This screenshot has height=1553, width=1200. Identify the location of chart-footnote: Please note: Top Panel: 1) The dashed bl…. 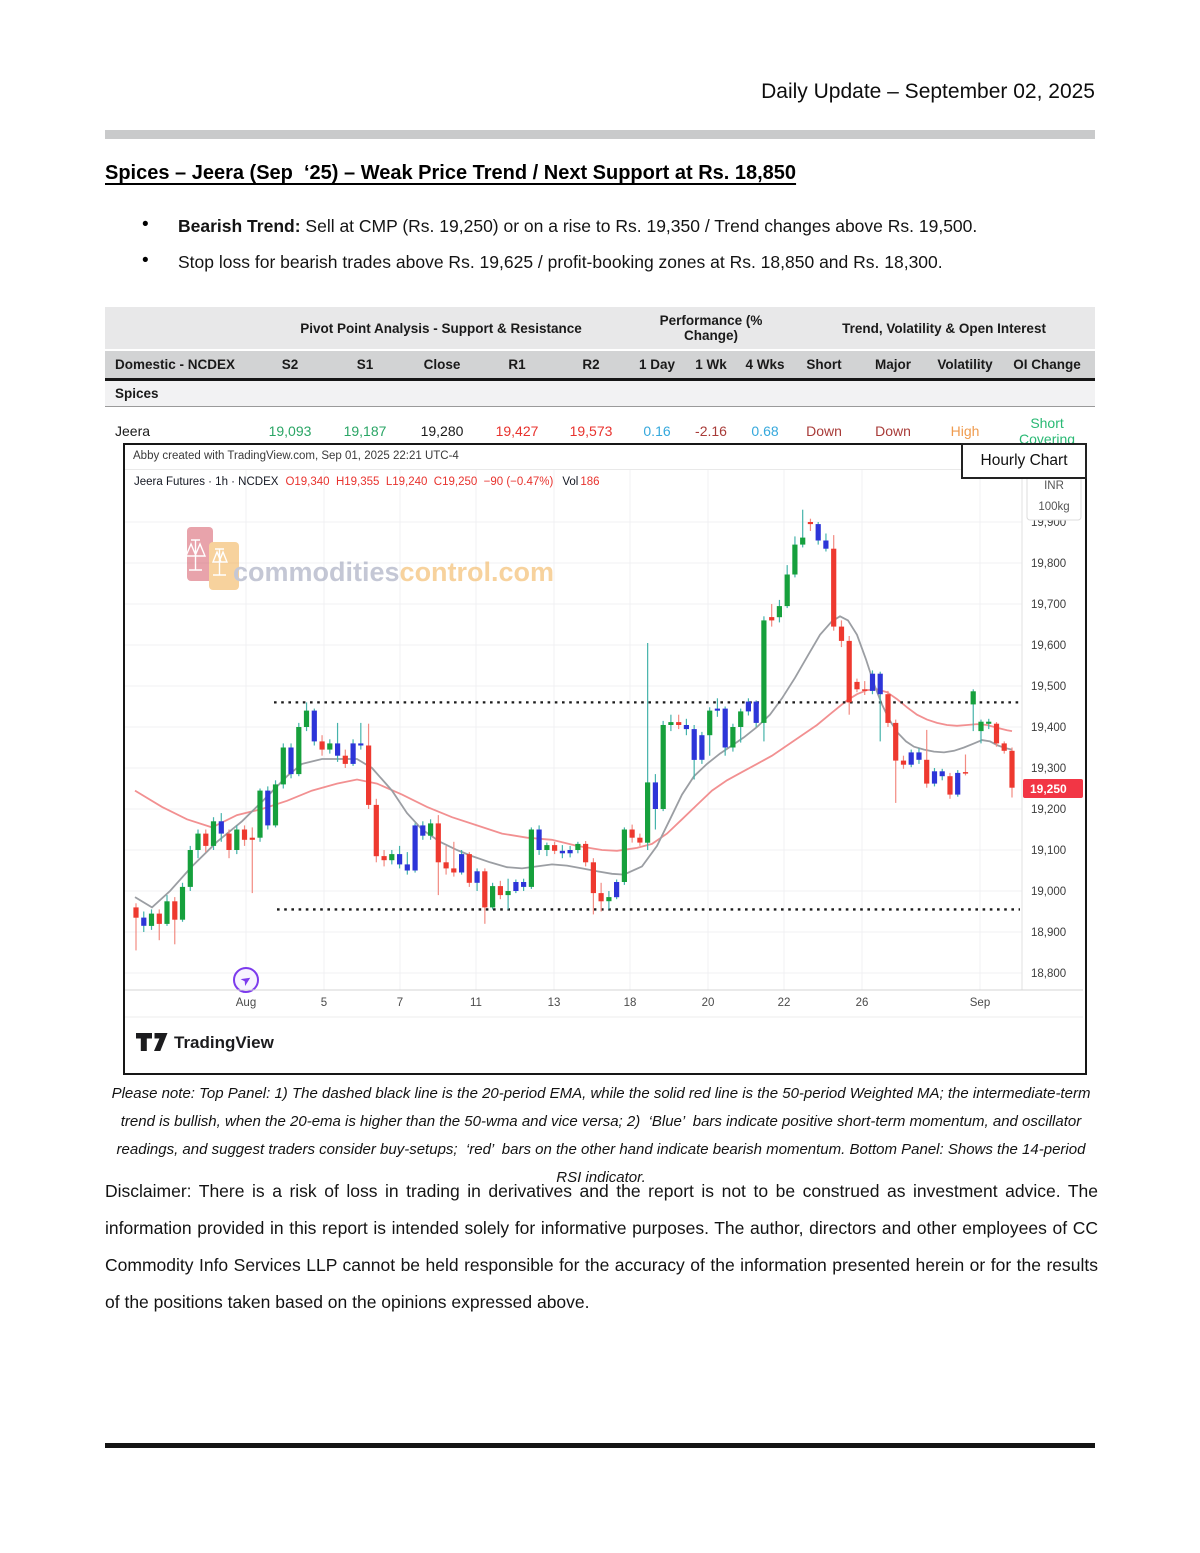
(601, 1136).